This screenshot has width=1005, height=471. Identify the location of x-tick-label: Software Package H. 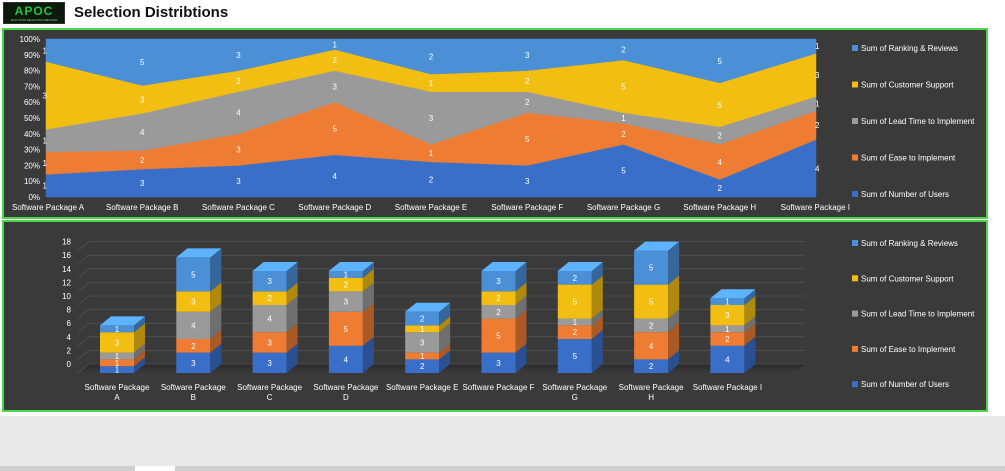
(719, 207).